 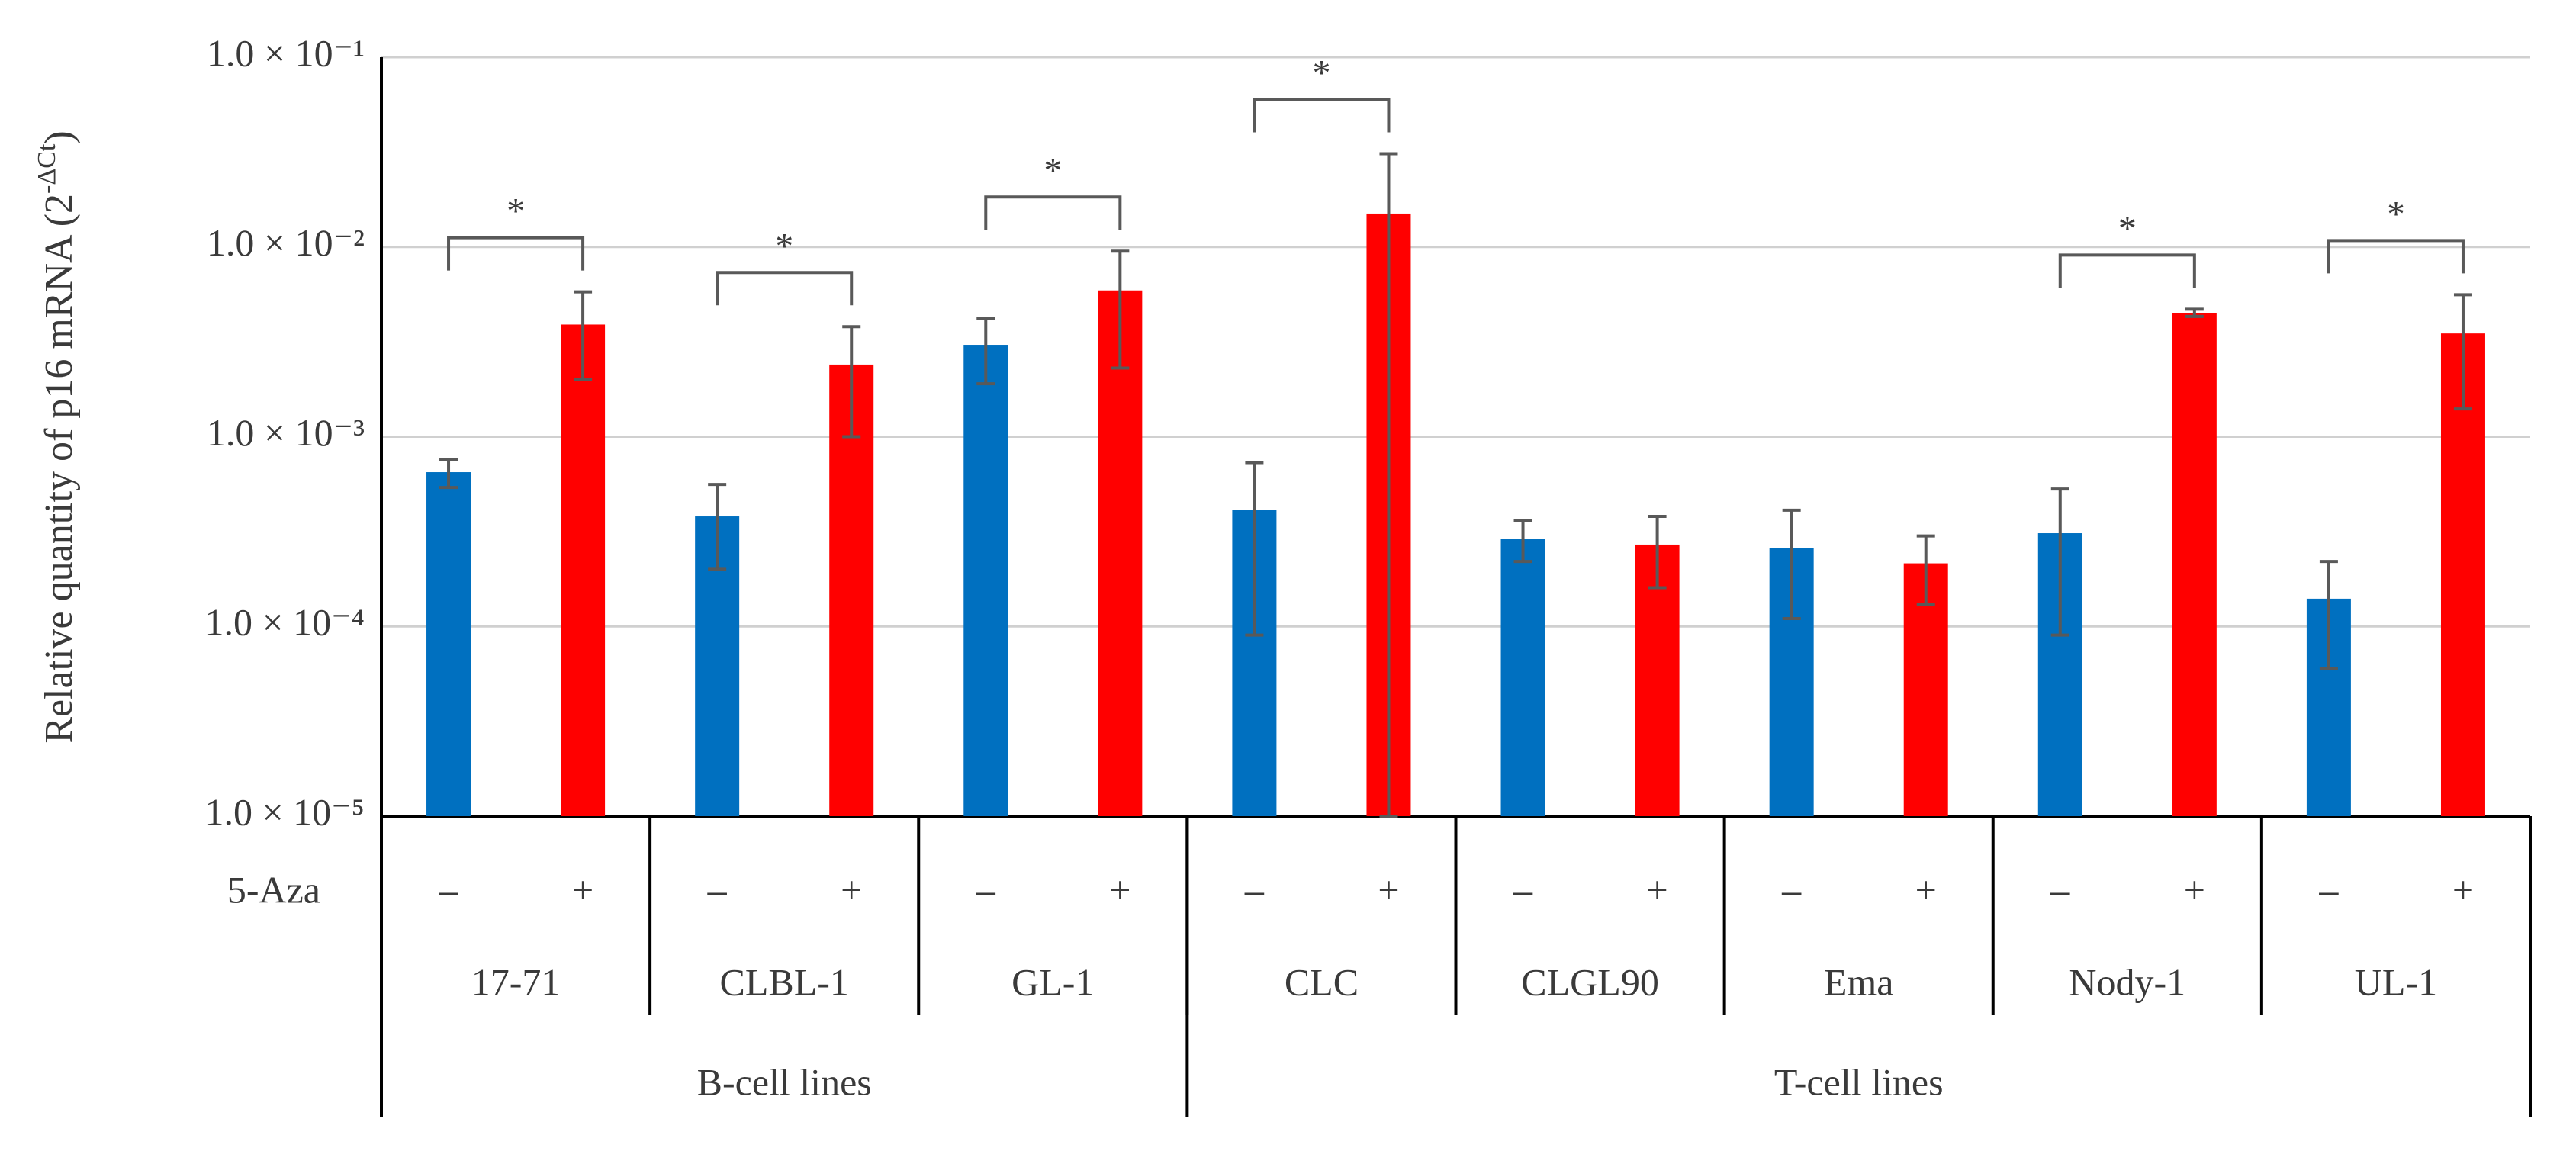 I want to click on y-label-sup: -ΔCt, so click(x=47, y=168).